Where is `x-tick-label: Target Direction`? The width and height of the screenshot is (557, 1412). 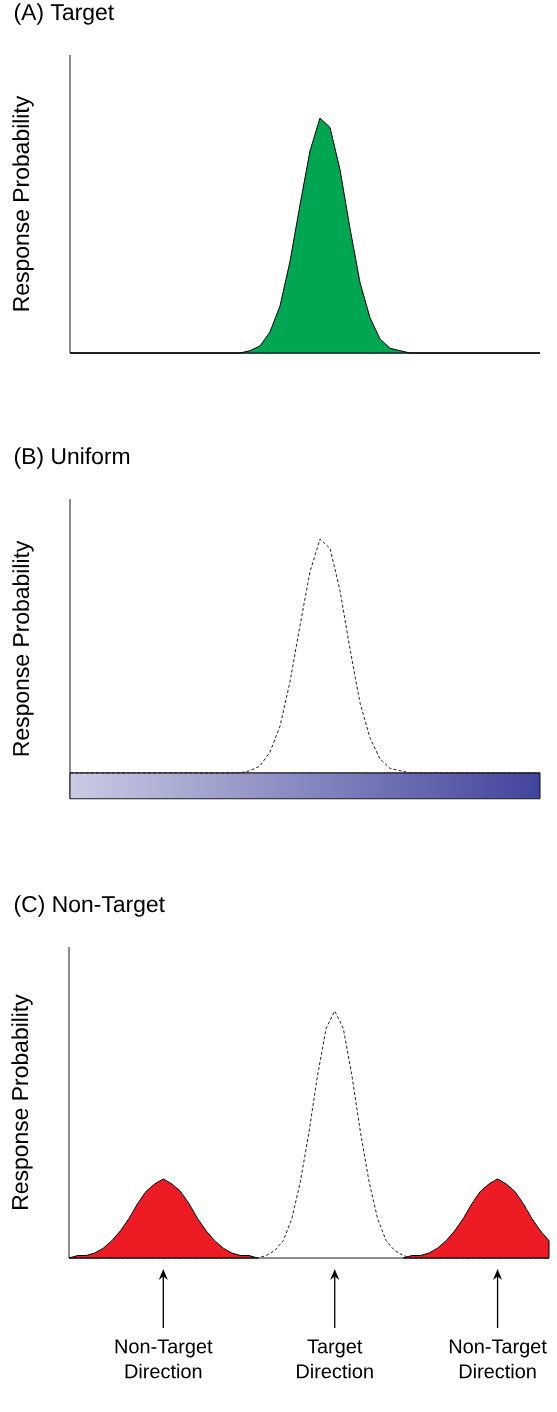
x-tick-label: Target Direction is located at coordinates (335, 1359).